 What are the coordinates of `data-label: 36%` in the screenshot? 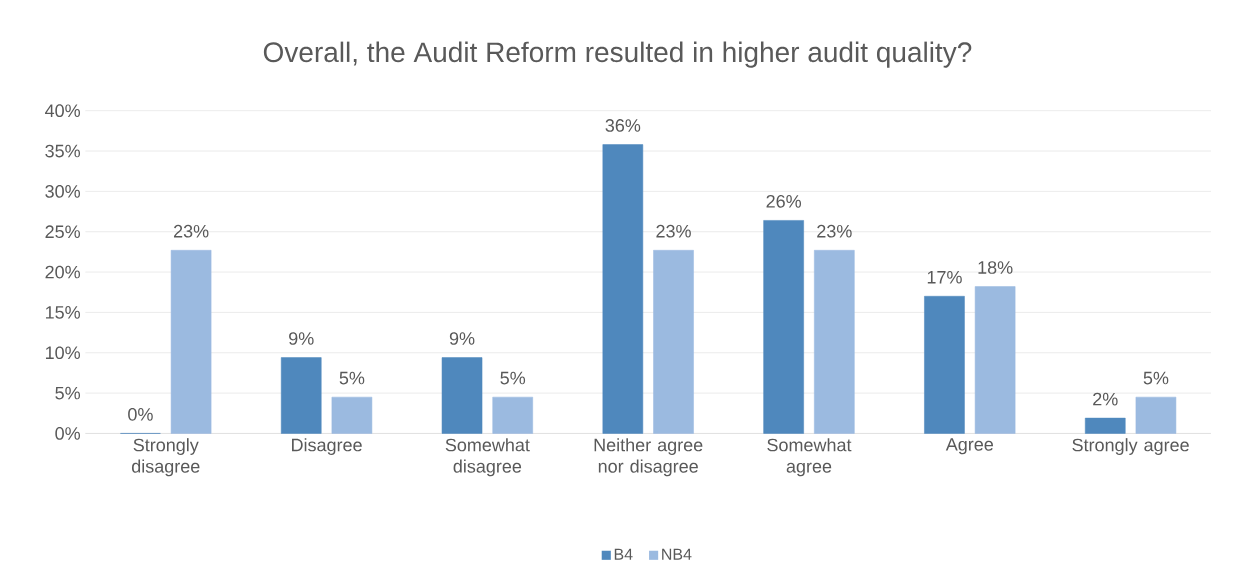 It's located at (623, 125).